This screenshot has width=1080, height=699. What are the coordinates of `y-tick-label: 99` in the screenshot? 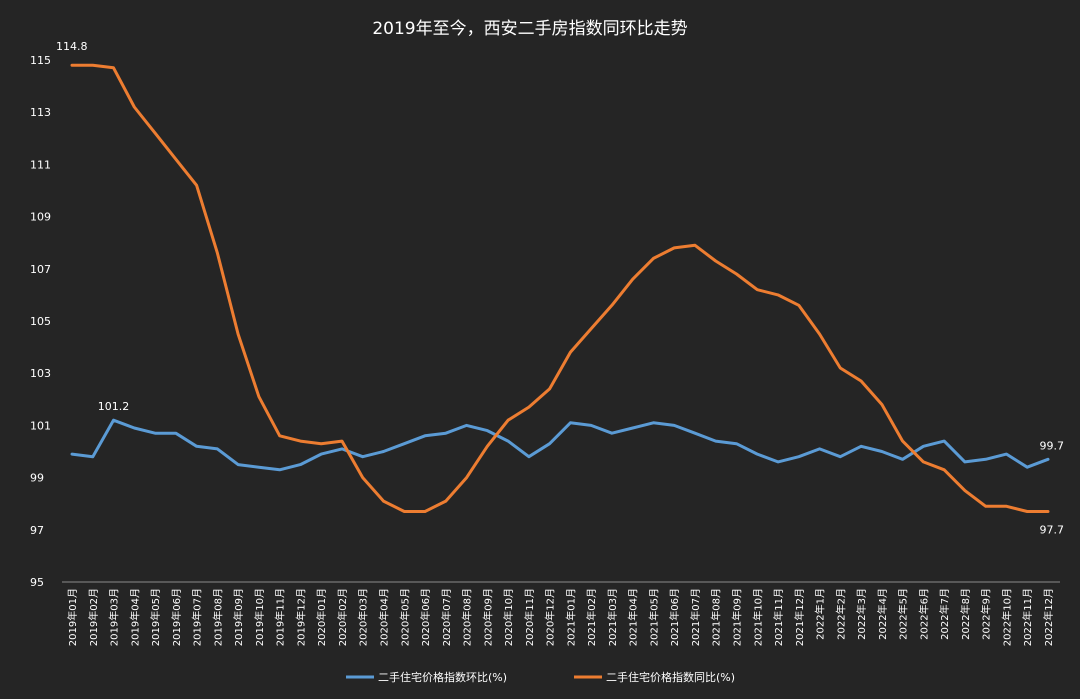 It's located at (37, 478).